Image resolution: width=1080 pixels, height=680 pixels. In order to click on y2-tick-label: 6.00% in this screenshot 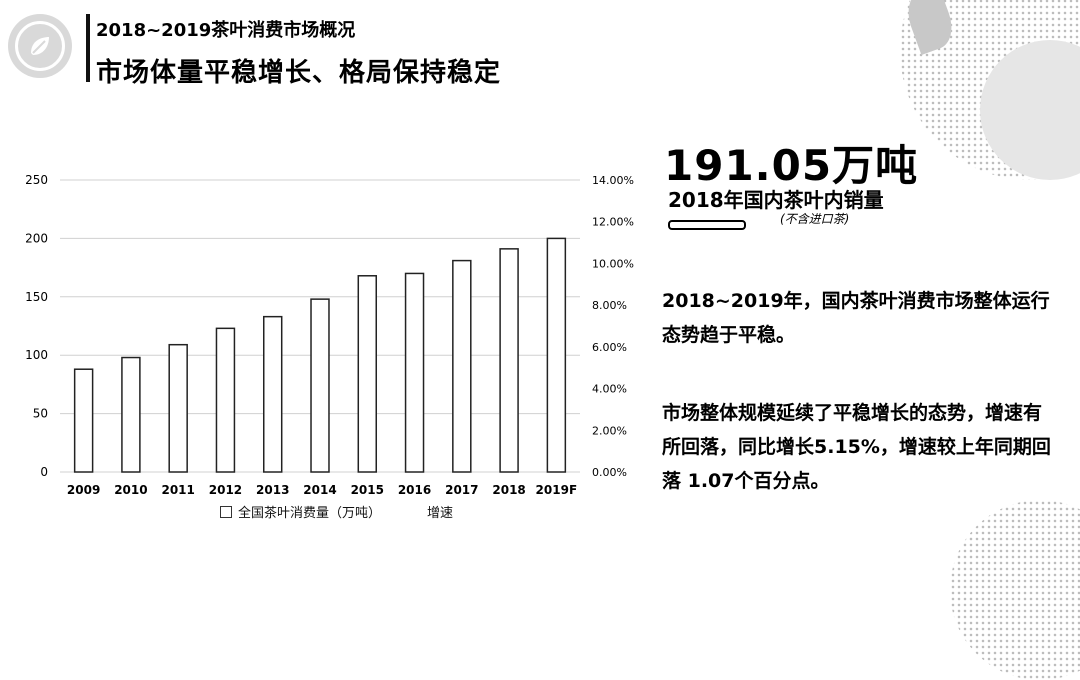, I will do `click(609, 347)`.